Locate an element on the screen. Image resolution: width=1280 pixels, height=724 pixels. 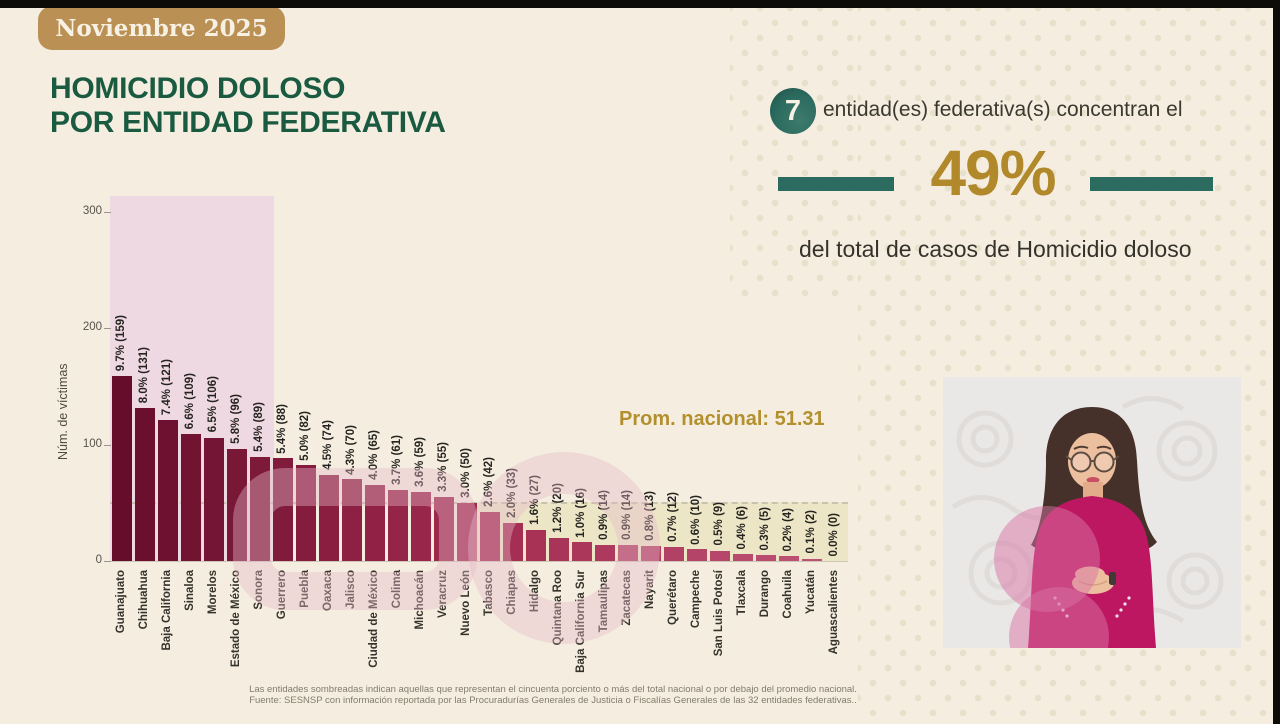
bar-value-label: 3.6% (59) is located at coordinates (419, 462).